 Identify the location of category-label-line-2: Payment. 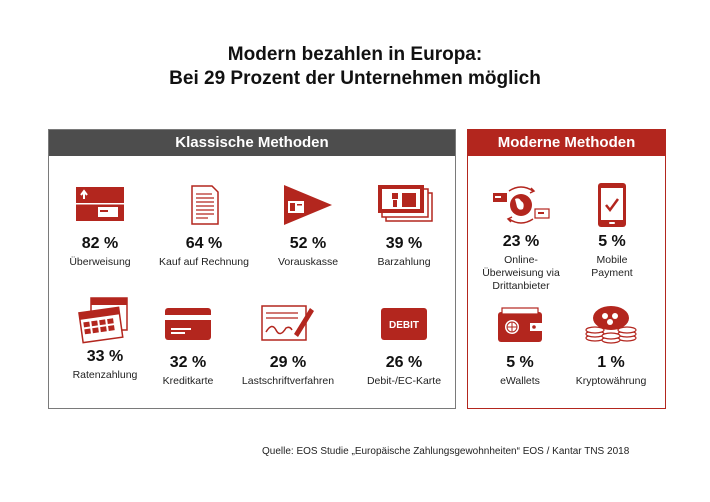
(612, 273).